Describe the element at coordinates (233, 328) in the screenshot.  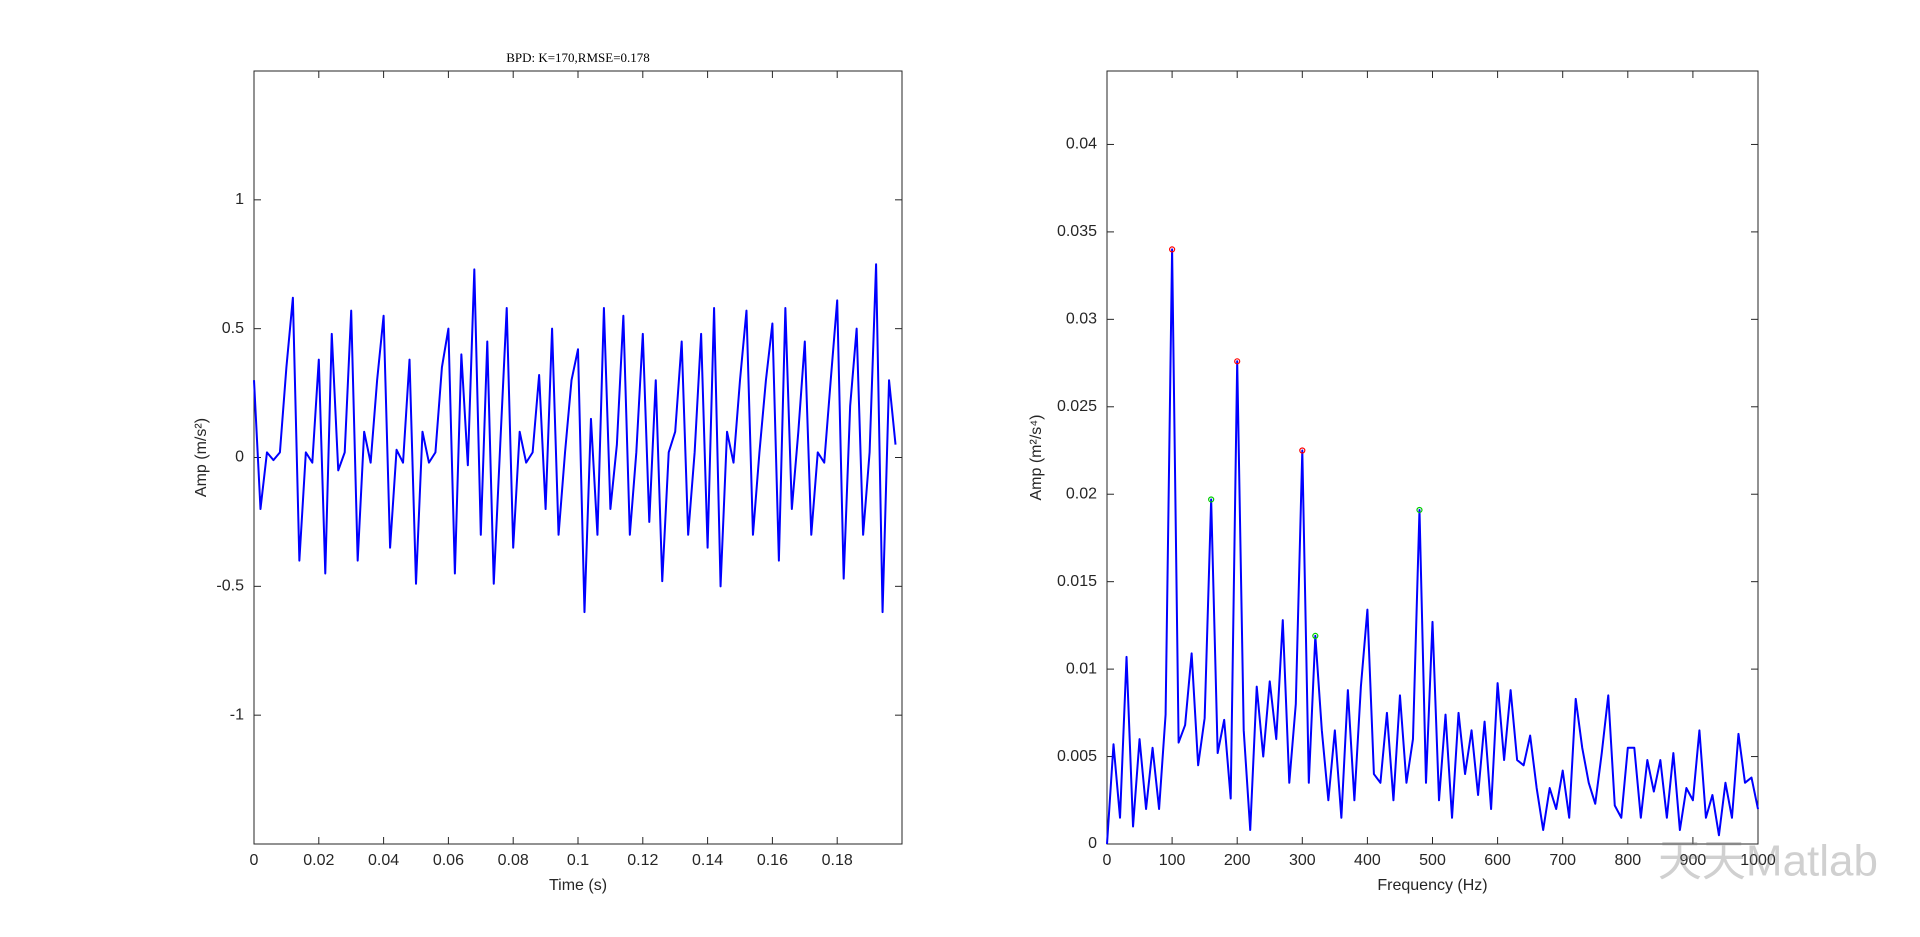
I see `y-tick-label: 0.5` at that location.